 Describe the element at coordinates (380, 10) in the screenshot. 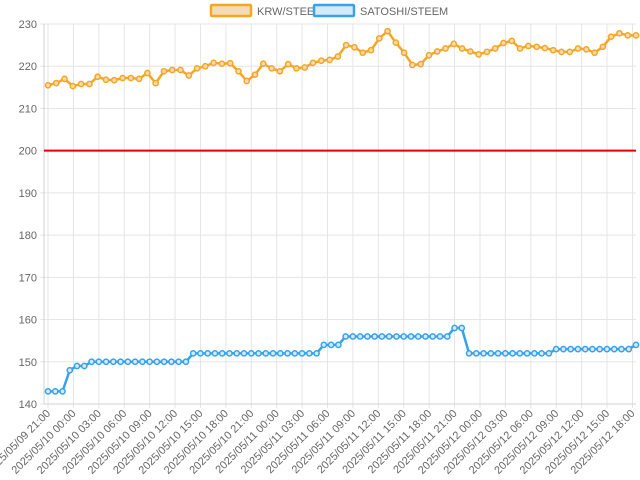

I see `legend-item-satoshi-steem: SATOSHI/STEEM` at that location.